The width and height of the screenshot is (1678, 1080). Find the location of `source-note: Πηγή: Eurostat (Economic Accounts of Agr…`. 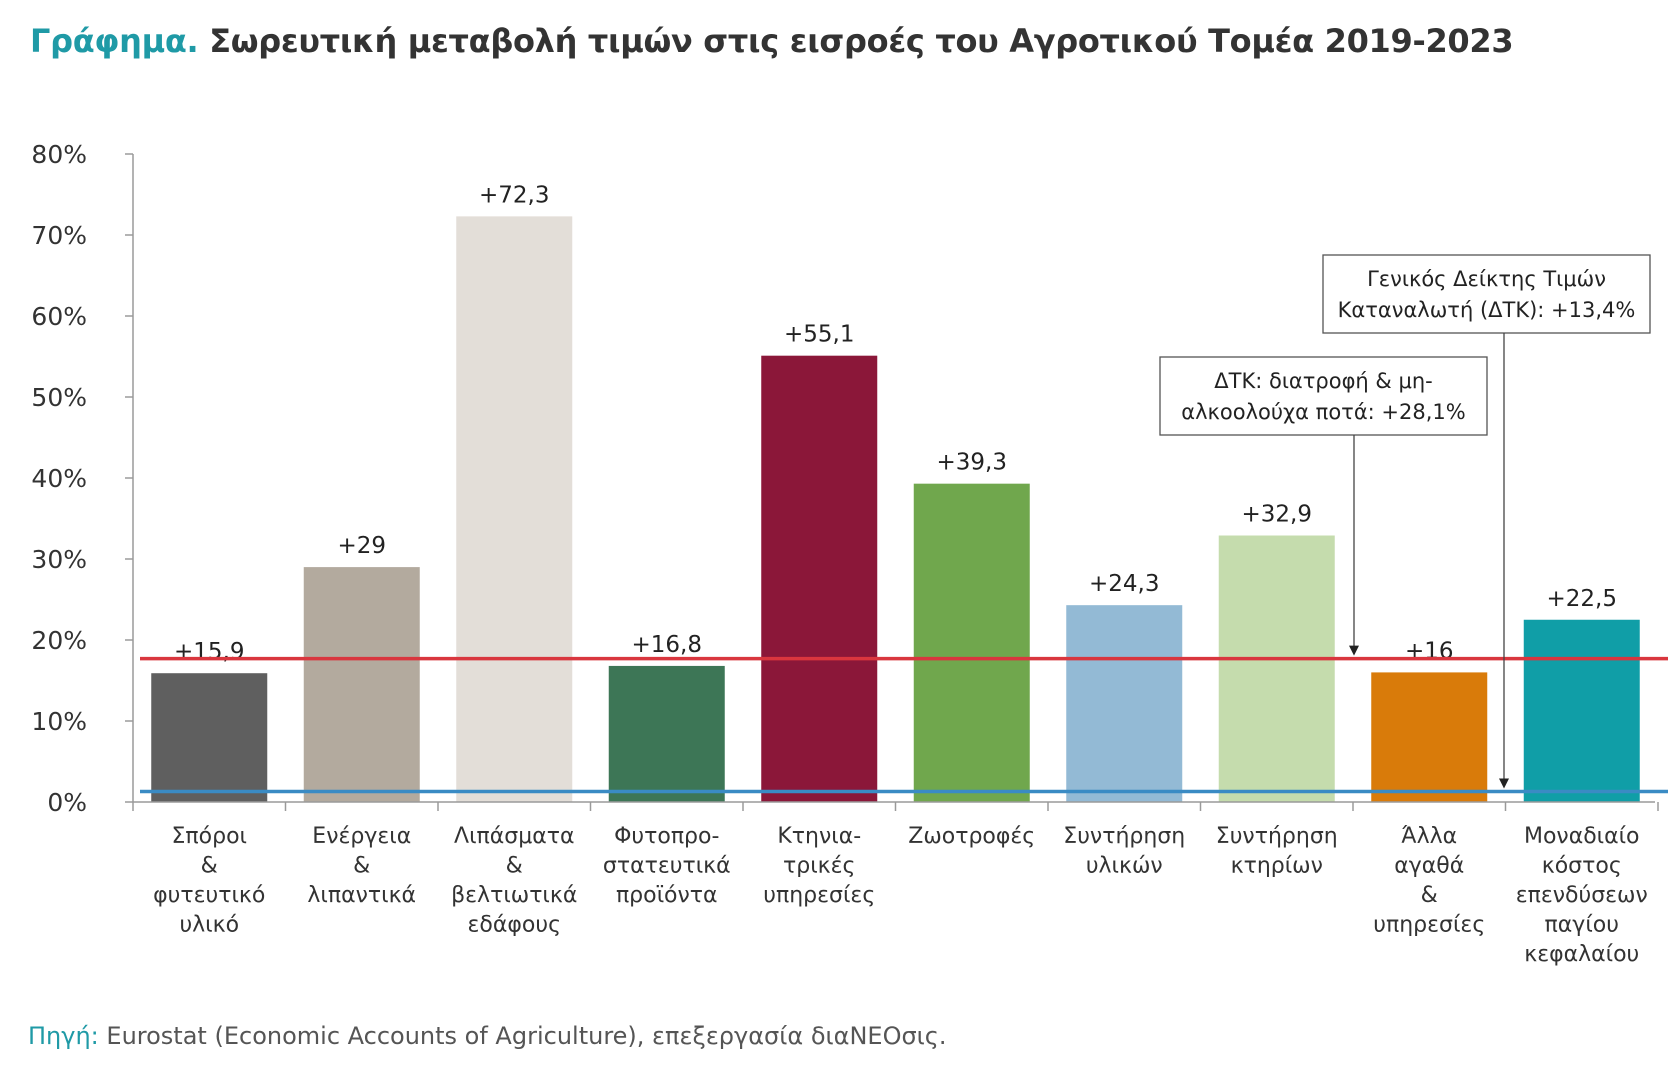

source-note: Πηγή: Eurostat (Economic Accounts of Agr… is located at coordinates (487, 1036).